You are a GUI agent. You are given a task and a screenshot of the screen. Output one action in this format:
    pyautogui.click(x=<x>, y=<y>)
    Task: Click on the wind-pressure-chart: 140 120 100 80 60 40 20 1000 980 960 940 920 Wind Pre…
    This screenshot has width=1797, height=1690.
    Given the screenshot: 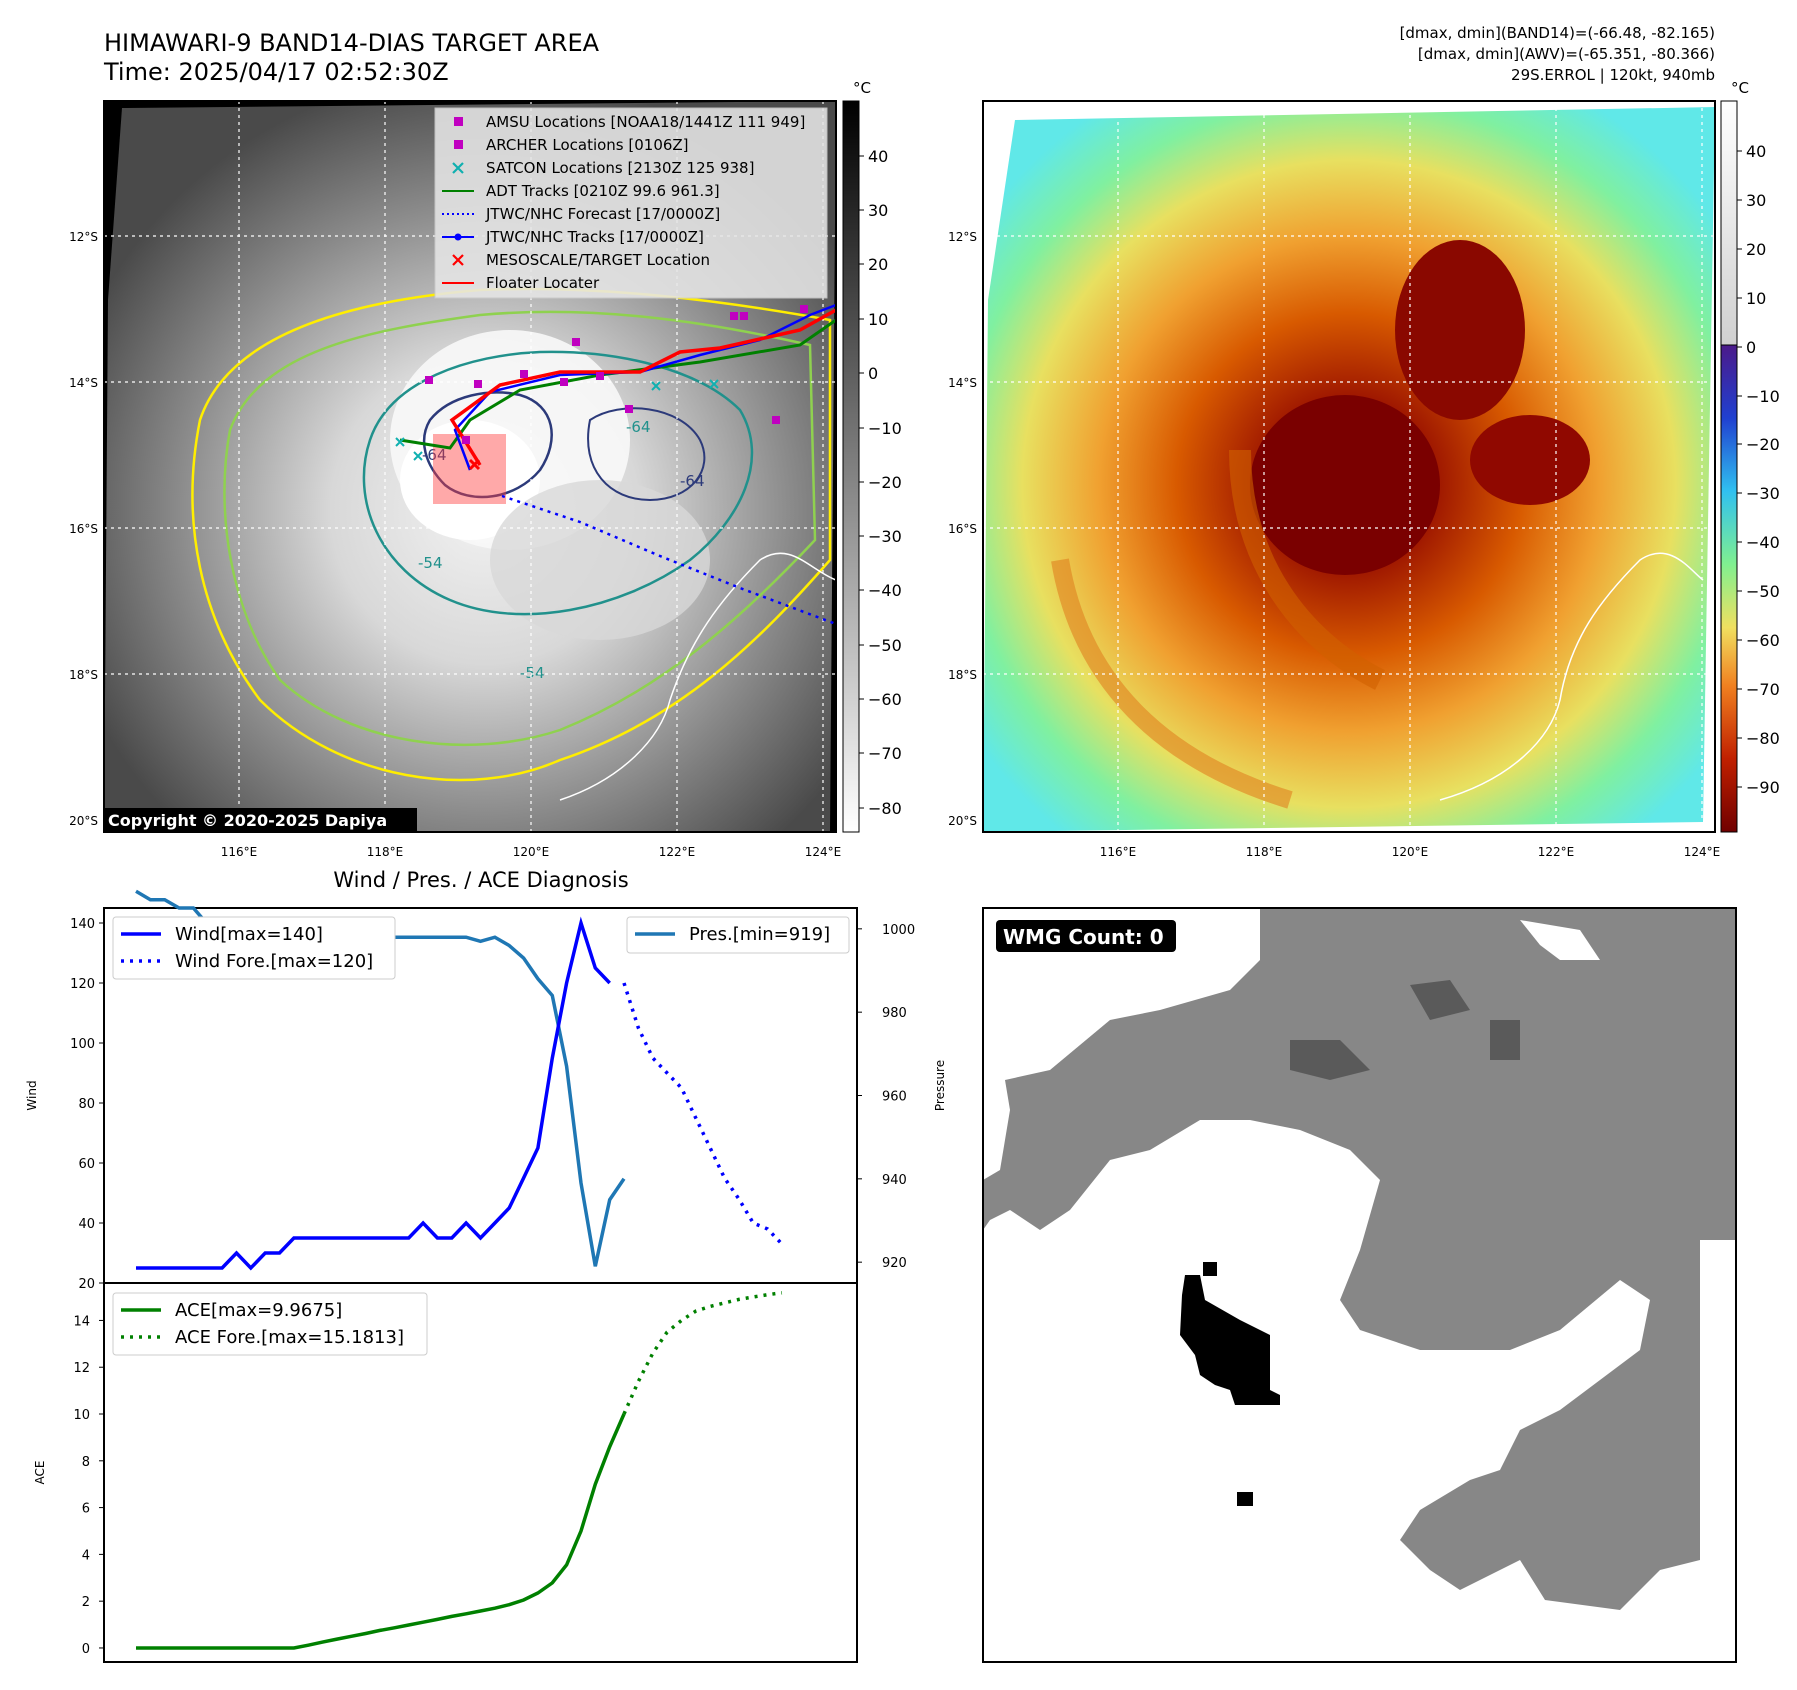 What is the action you would take?
    pyautogui.click(x=486, y=1090)
    